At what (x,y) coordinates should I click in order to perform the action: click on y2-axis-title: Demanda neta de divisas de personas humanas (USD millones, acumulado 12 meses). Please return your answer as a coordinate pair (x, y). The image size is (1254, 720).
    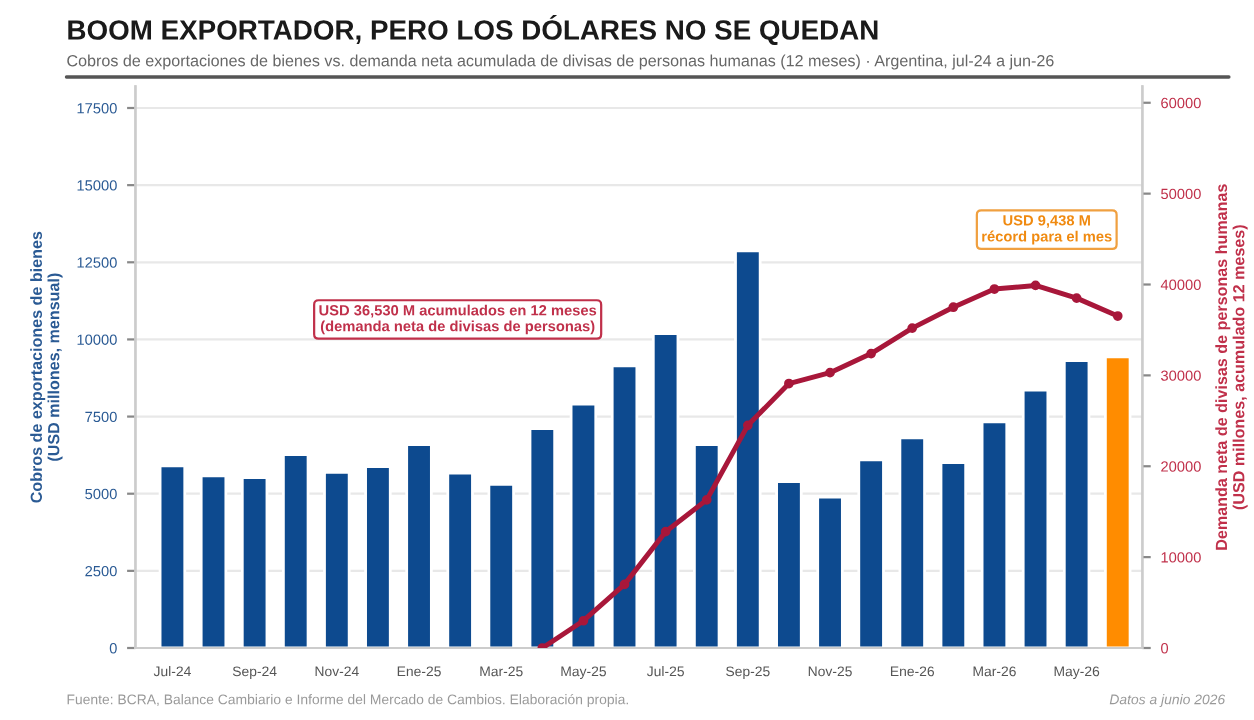
    Looking at the image, I should click on (1231, 367).